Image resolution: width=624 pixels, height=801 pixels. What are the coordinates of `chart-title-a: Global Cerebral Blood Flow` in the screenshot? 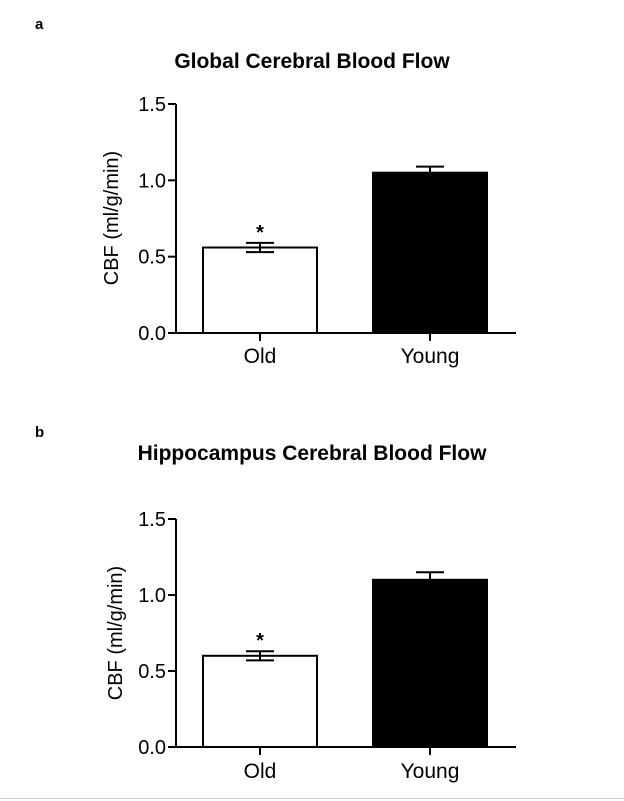 It's located at (312, 61).